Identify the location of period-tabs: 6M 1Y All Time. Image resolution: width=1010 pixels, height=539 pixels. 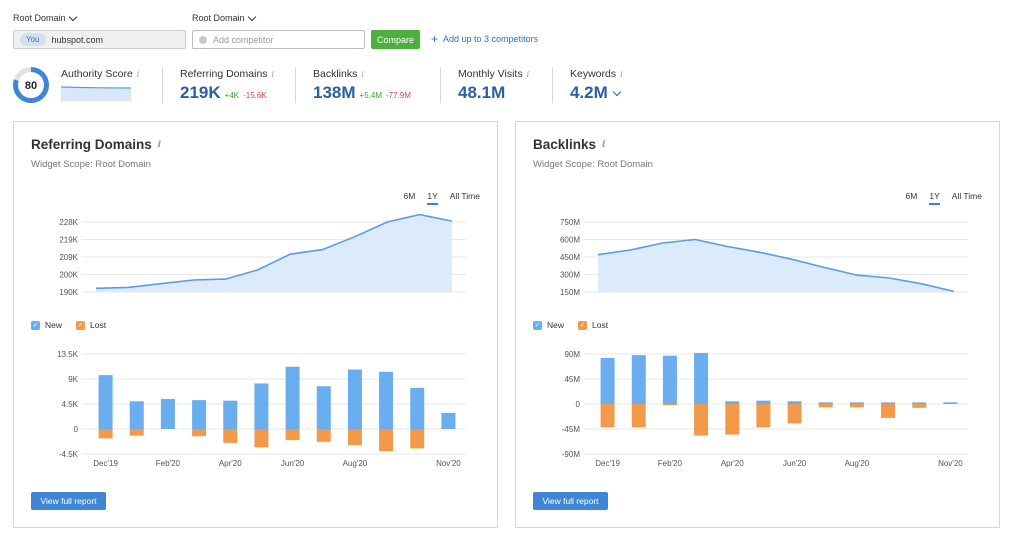
(944, 198).